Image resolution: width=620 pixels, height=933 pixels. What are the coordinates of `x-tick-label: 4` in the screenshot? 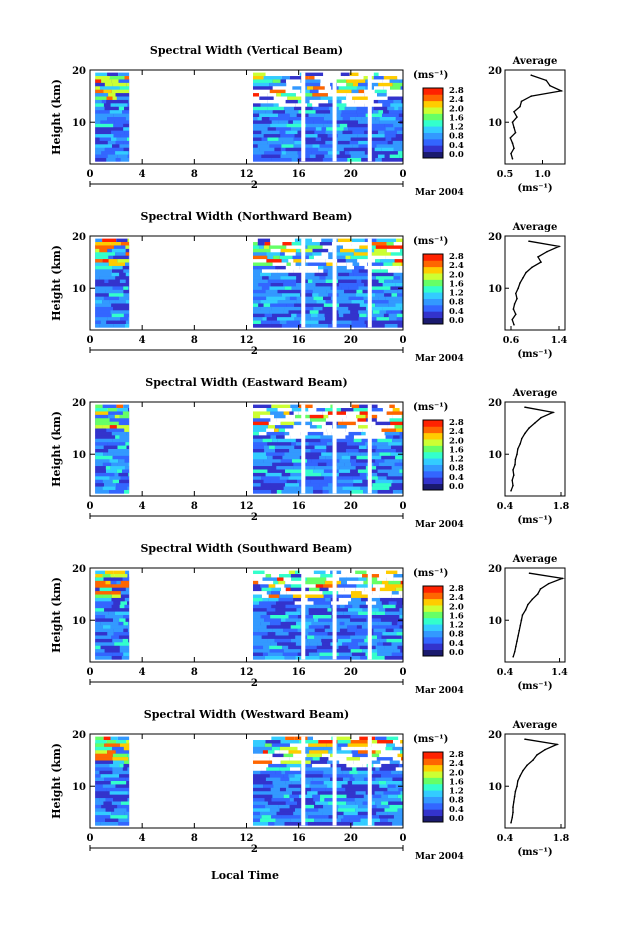 It's located at (142, 340).